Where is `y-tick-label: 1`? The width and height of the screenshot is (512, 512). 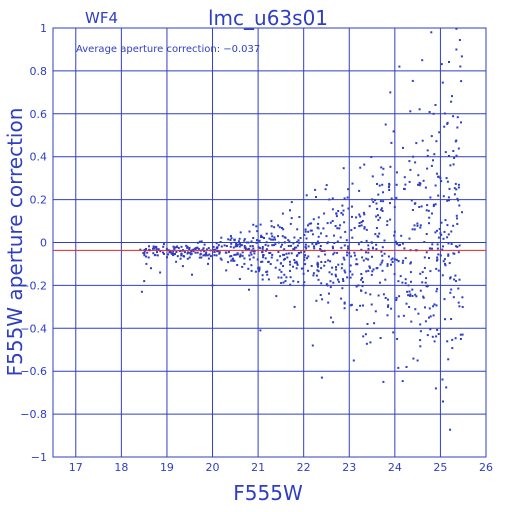 y-tick-label: 1 is located at coordinates (43, 28).